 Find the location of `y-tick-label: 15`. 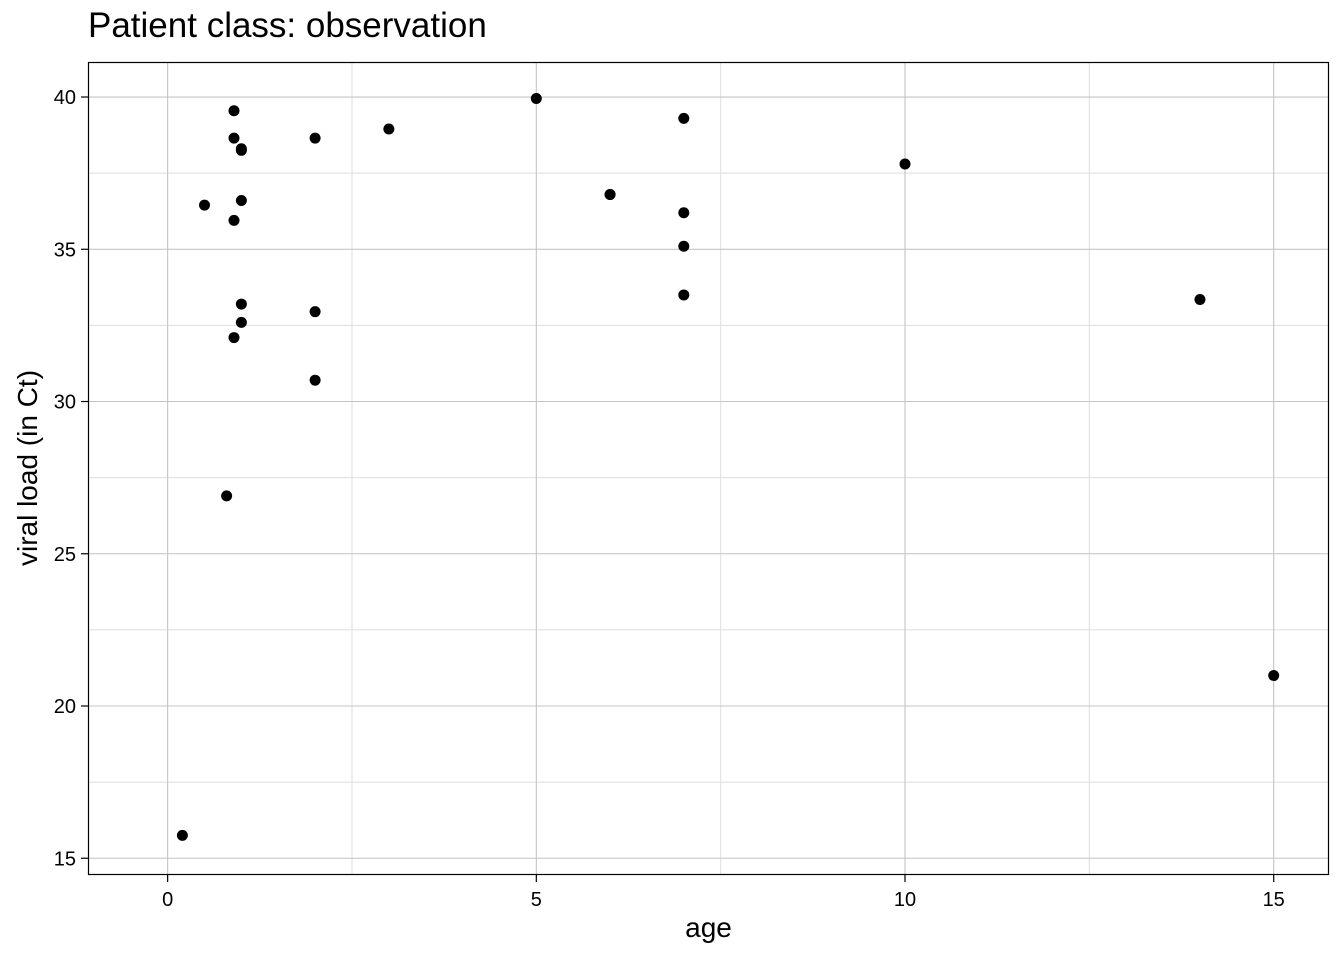

y-tick-label: 15 is located at coordinates (65, 859).